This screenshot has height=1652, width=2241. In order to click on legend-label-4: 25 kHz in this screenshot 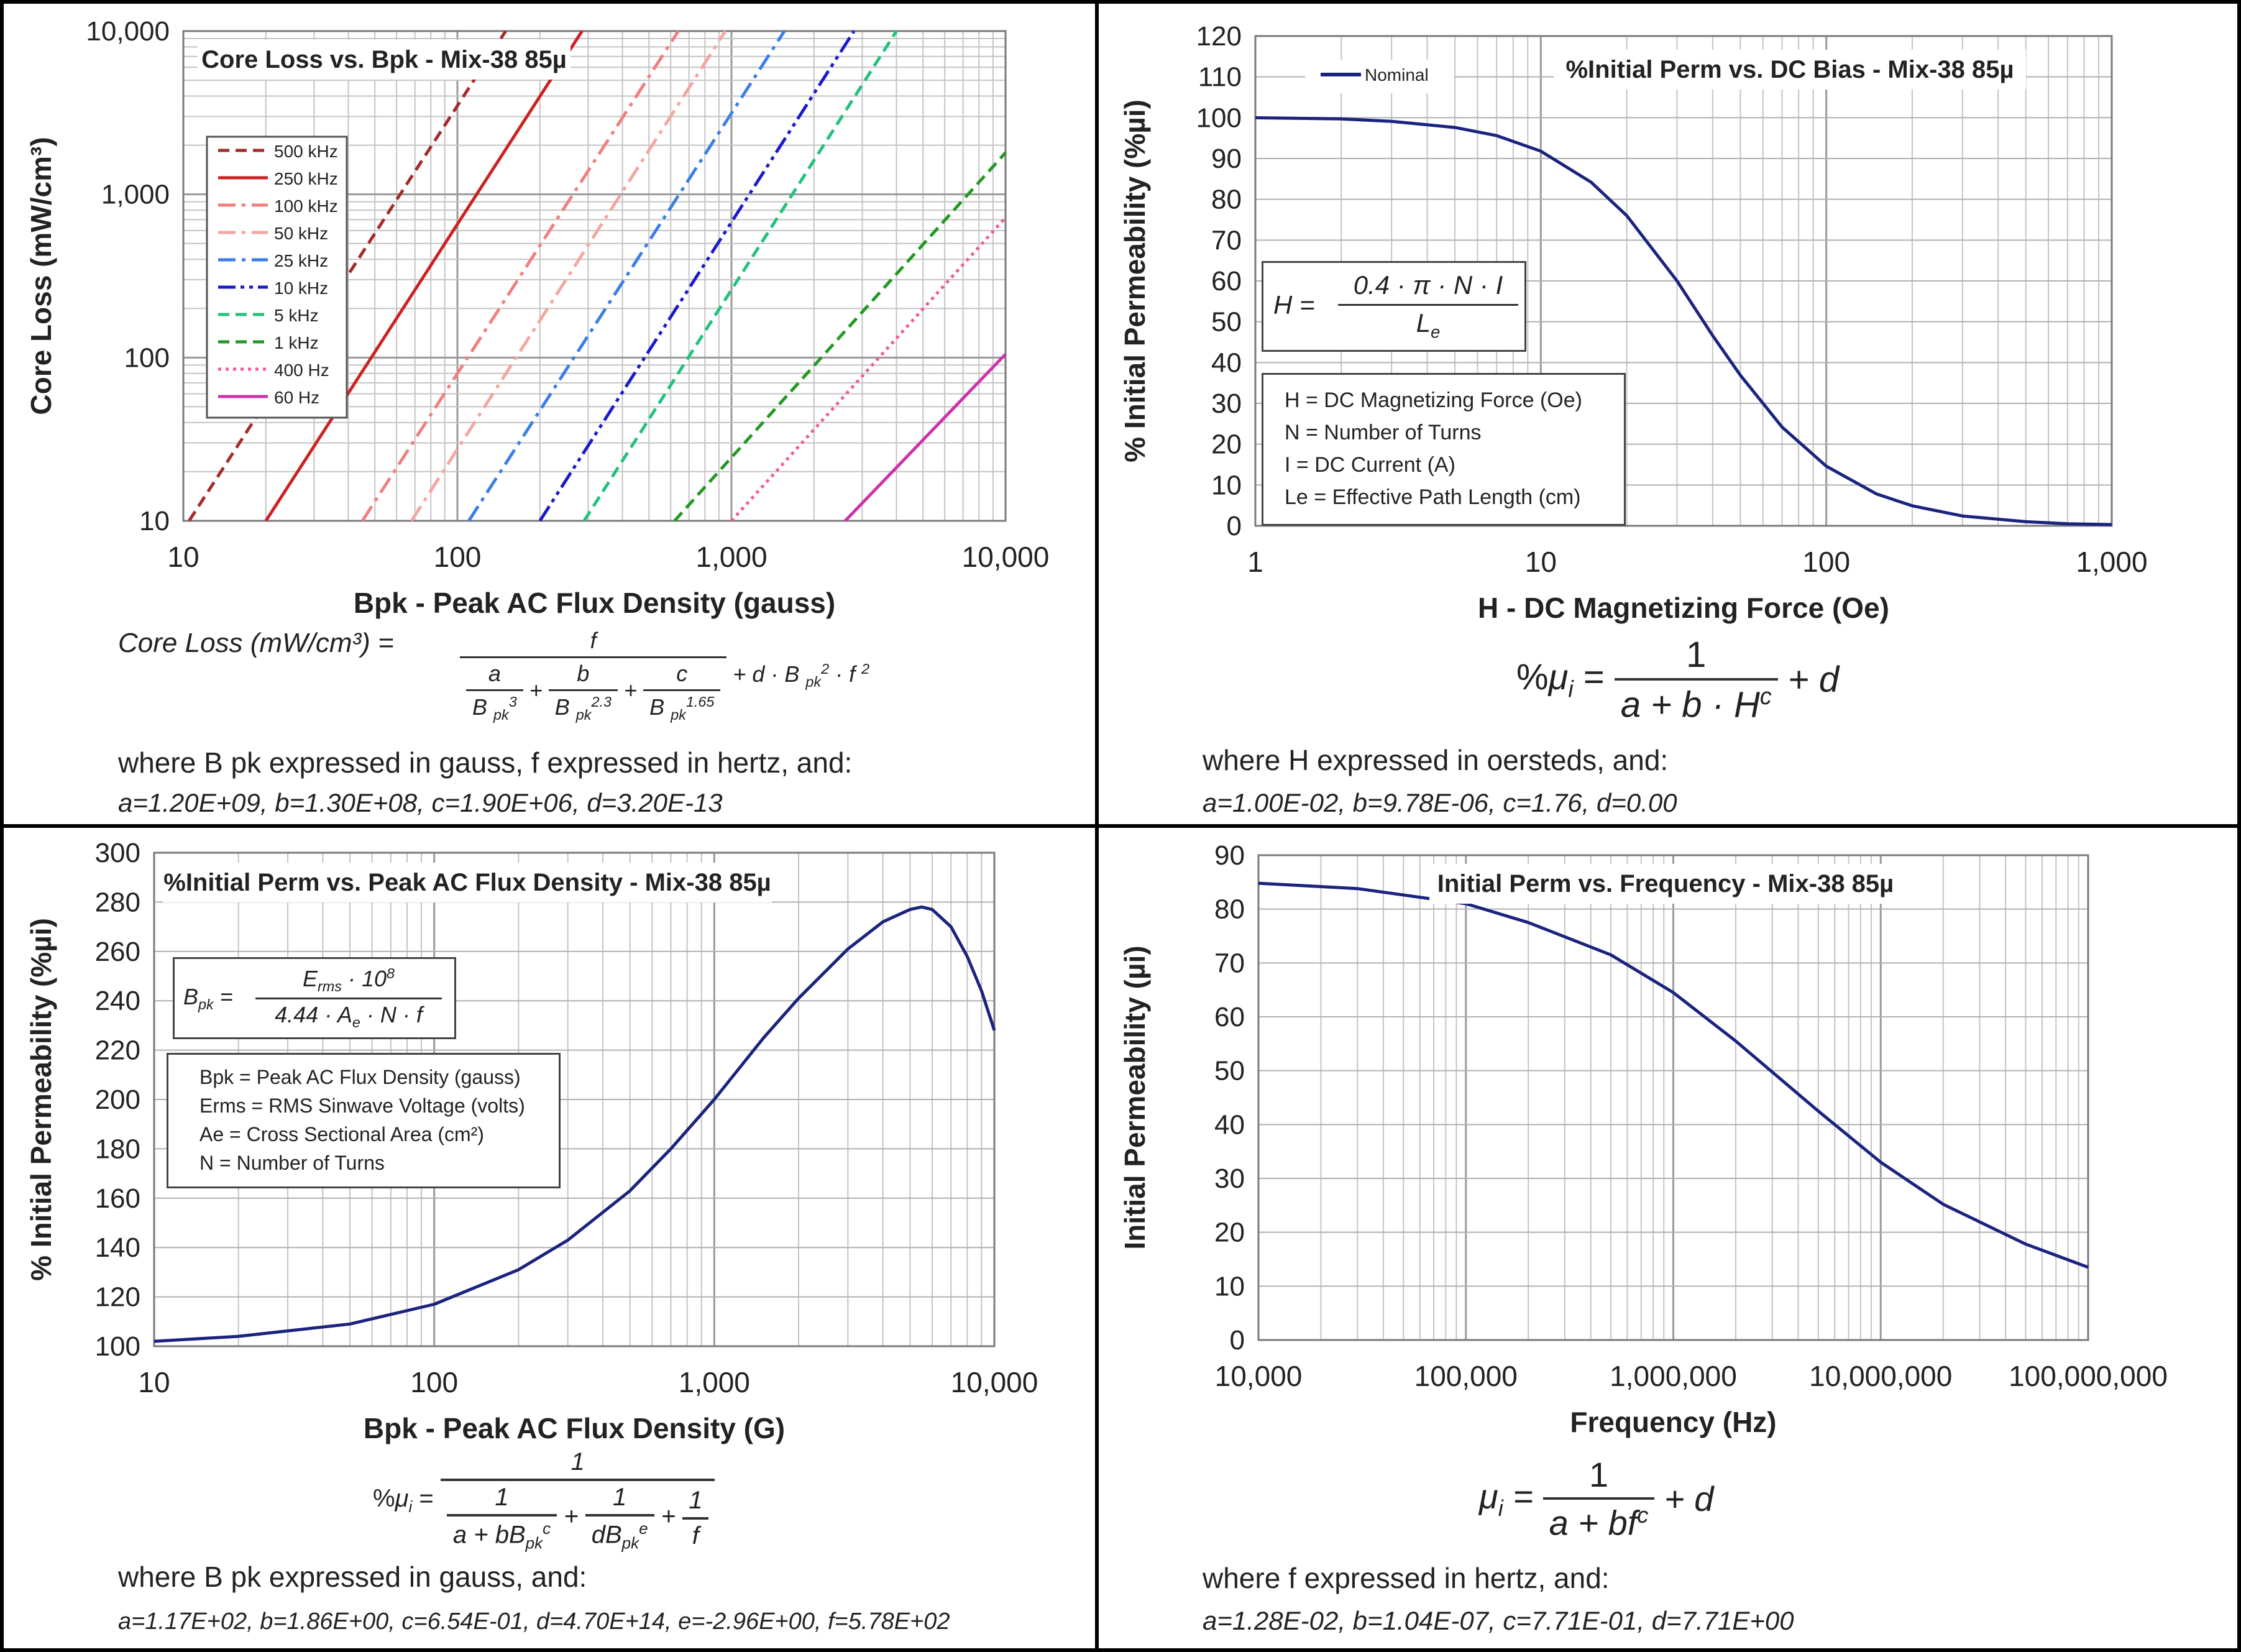, I will do `click(301, 260)`.